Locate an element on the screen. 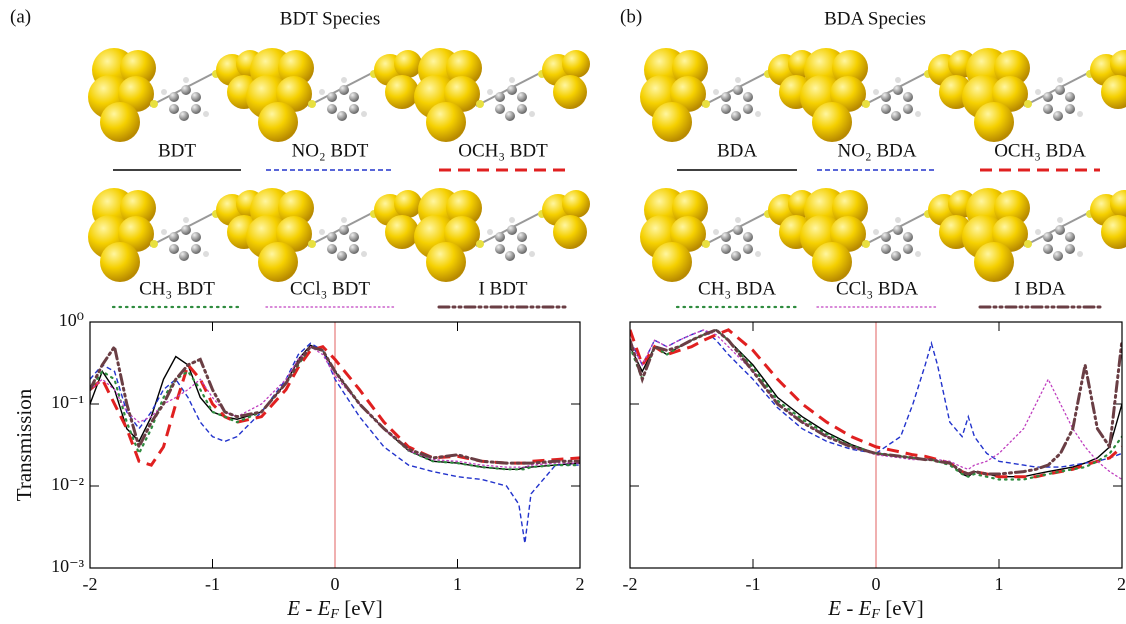 The height and width of the screenshot is (624, 1126). y-tick-label: 10⁻³ is located at coordinates (68, 566).